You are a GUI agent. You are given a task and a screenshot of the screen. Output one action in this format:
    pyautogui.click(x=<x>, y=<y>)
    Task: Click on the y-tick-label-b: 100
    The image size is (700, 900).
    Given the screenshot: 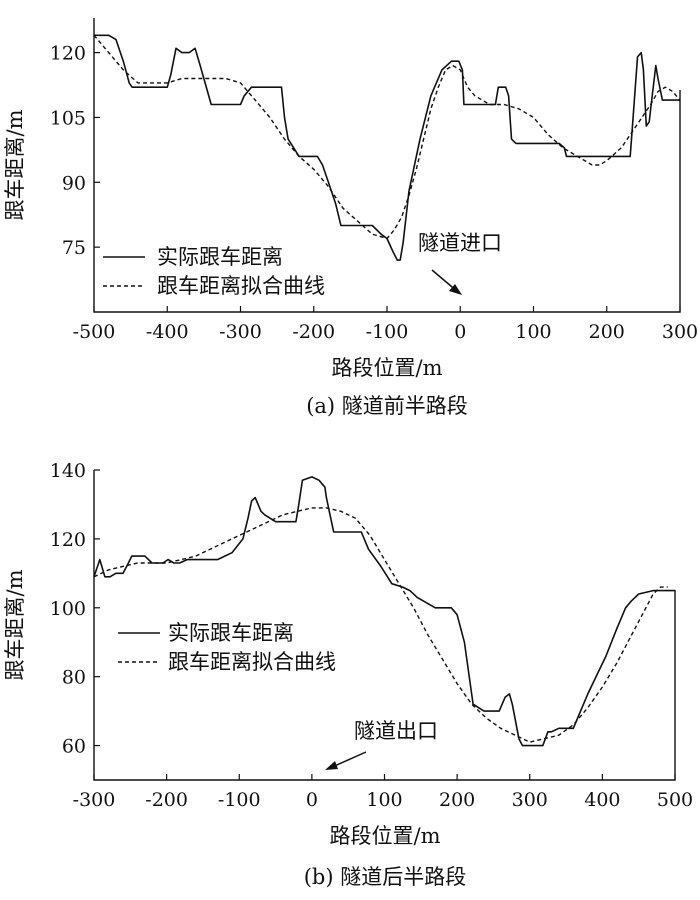 What is the action you would take?
    pyautogui.click(x=68, y=609)
    